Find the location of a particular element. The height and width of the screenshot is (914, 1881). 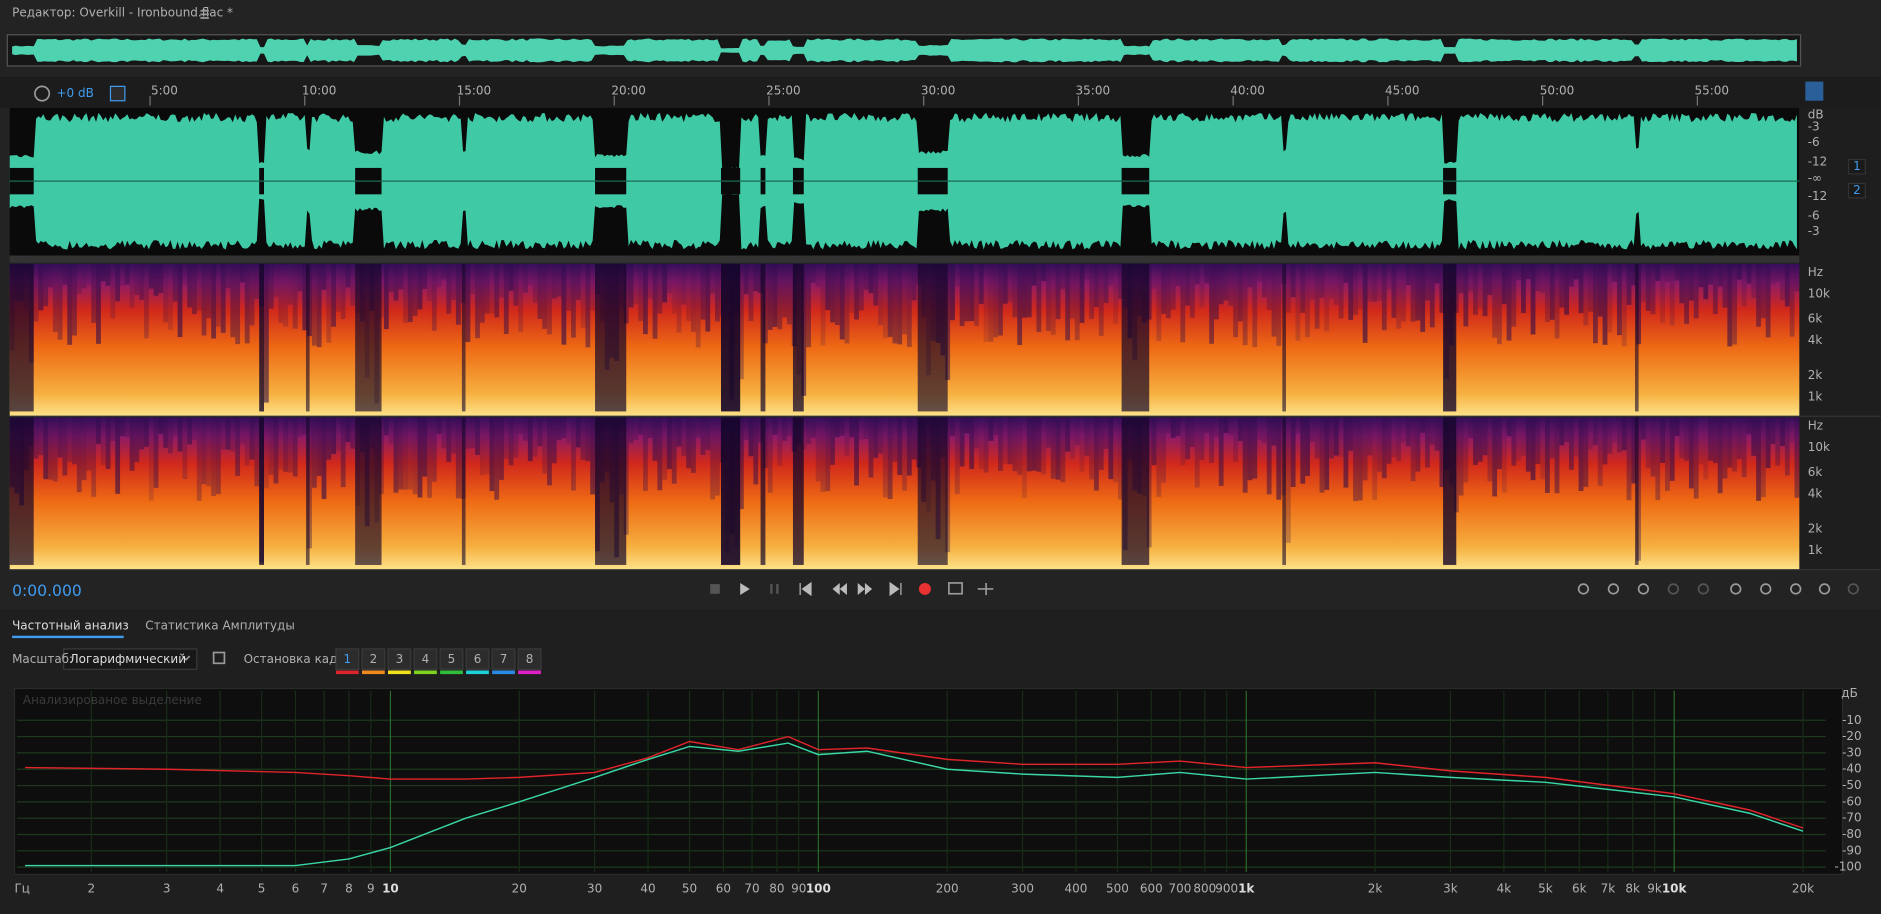

x-tick-label: 100 is located at coordinates (818, 888).